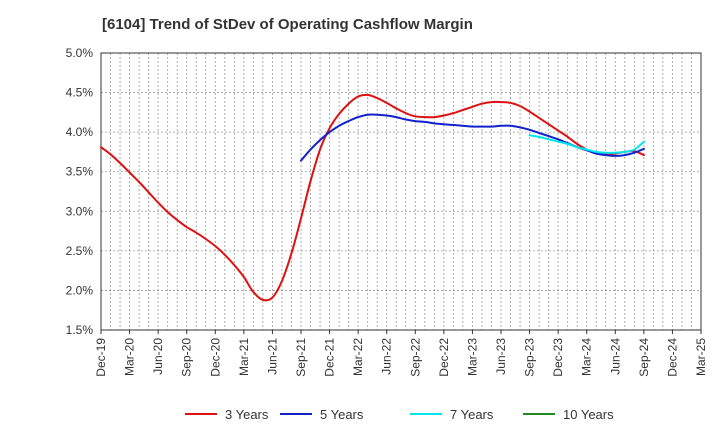 The width and height of the screenshot is (720, 440). Describe the element at coordinates (644, 357) in the screenshot. I see `x-tick-label: Sep-24` at that location.